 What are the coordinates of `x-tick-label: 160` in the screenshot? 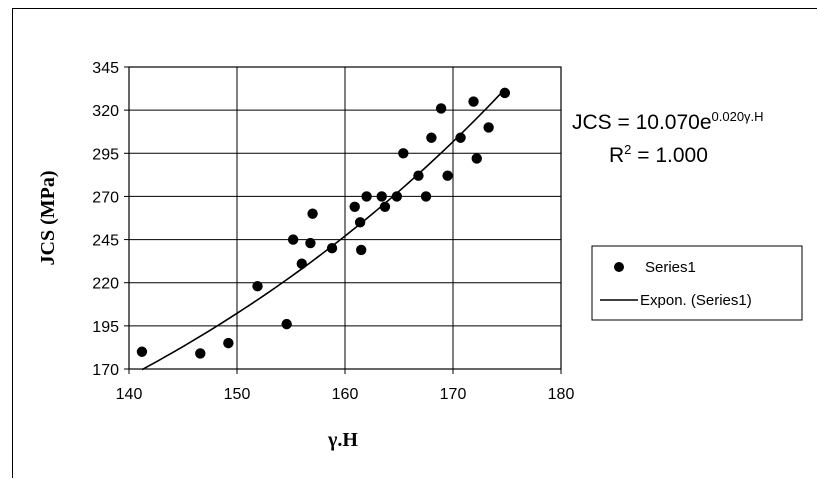 It's located at (345, 394).